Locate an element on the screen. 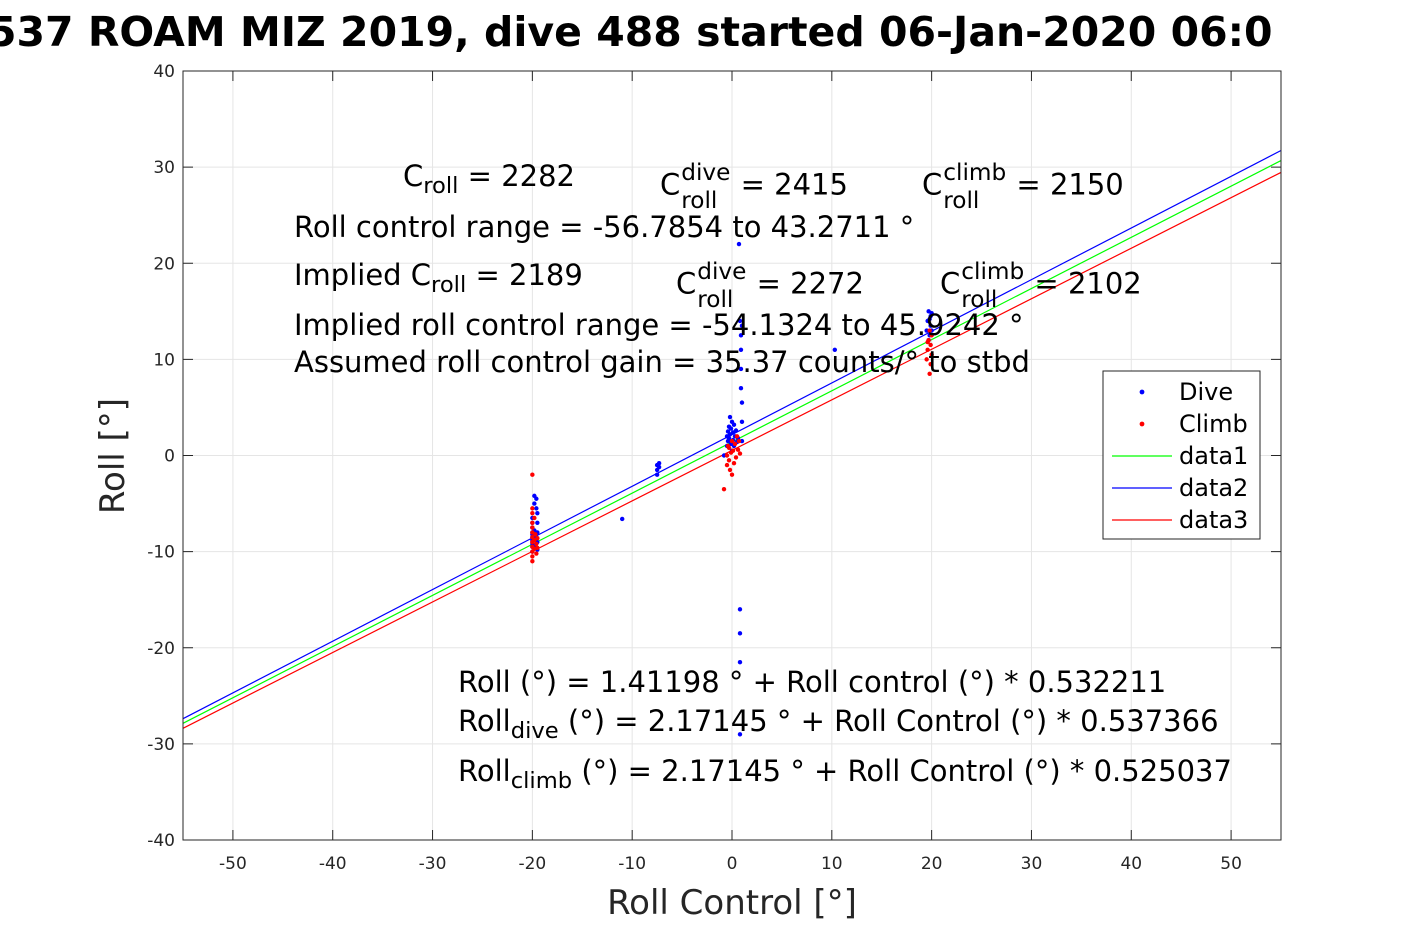  legend-box is located at coordinates (1181, 455).